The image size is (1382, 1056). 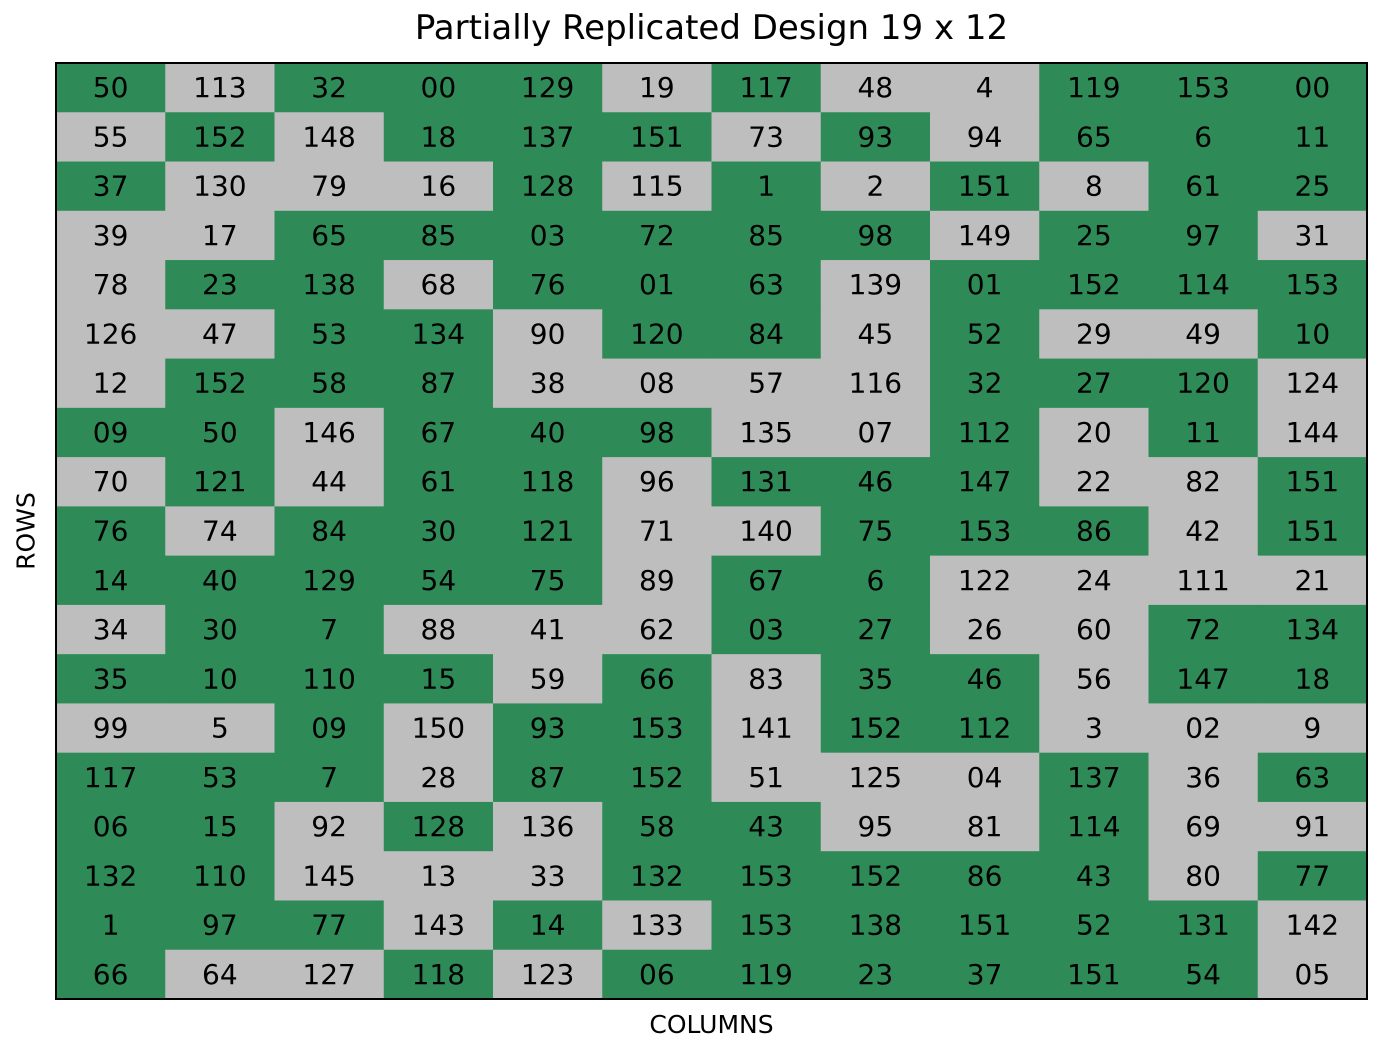 What do you see at coordinates (1312, 728) in the screenshot?
I see `cell-label: 9` at bounding box center [1312, 728].